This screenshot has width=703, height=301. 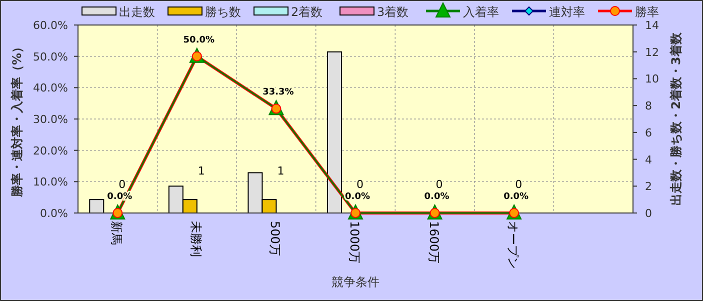 I want to click on x-tick-label: オープン, so click(x=513, y=245).